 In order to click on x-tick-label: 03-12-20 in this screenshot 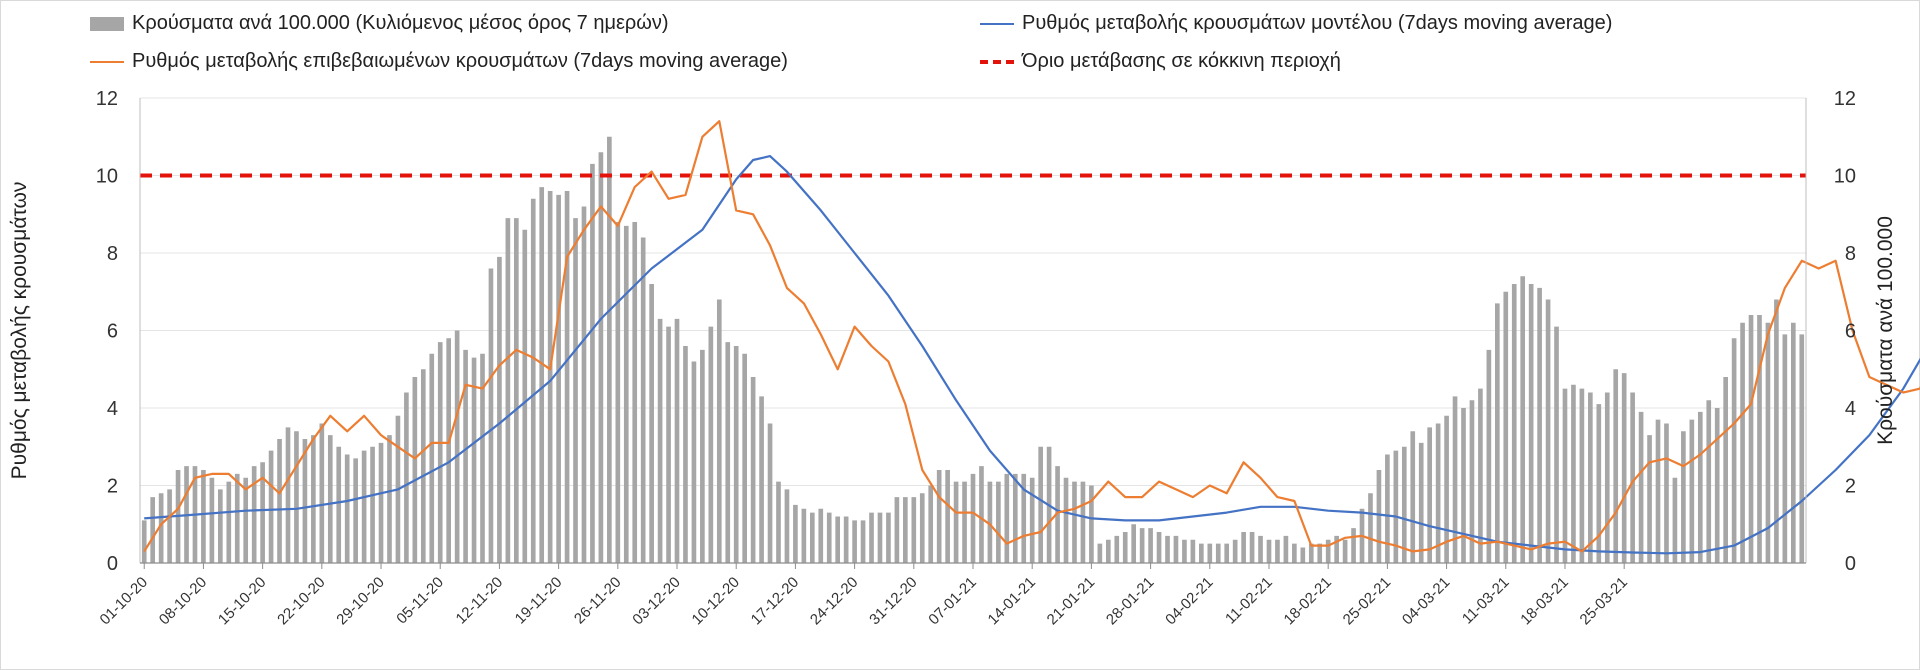, I will do `click(656, 601)`.